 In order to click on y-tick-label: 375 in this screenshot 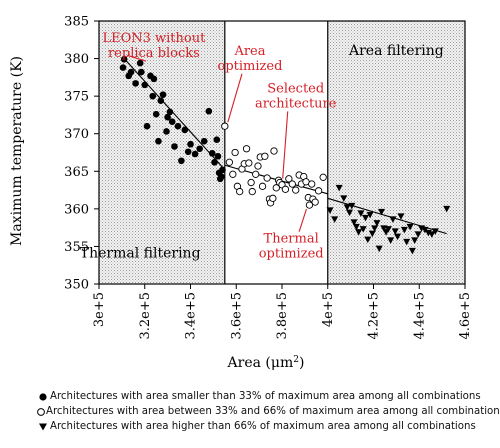, I will do `click(76, 97)`.